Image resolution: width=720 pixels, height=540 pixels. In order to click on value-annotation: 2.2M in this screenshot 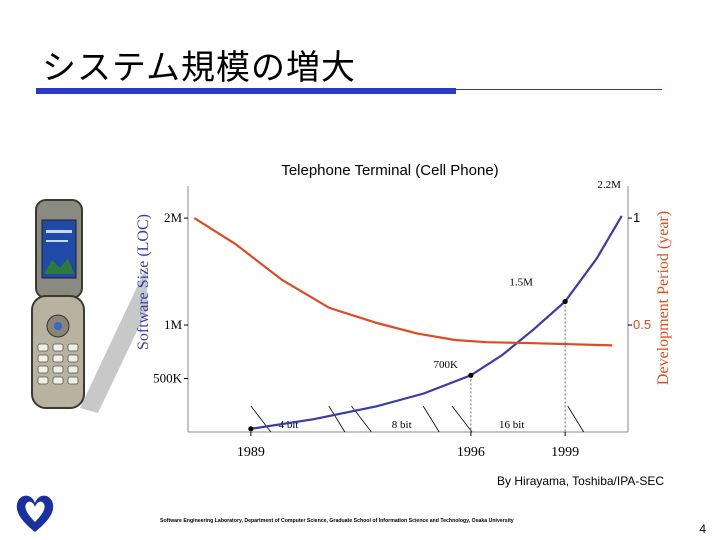, I will do `click(609, 185)`.